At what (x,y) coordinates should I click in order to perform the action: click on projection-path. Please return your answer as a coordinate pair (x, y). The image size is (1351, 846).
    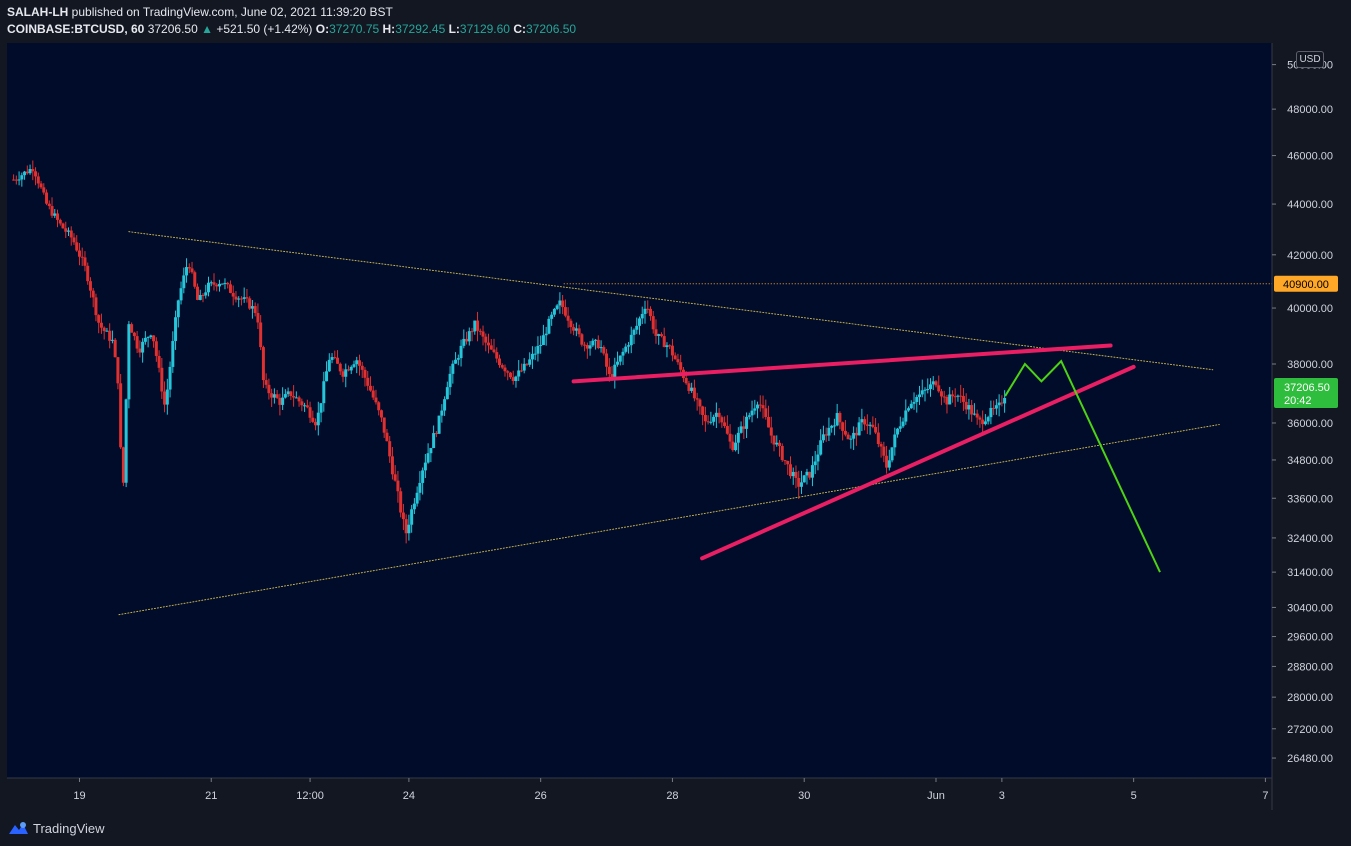
    Looking at the image, I should click on (1082, 466).